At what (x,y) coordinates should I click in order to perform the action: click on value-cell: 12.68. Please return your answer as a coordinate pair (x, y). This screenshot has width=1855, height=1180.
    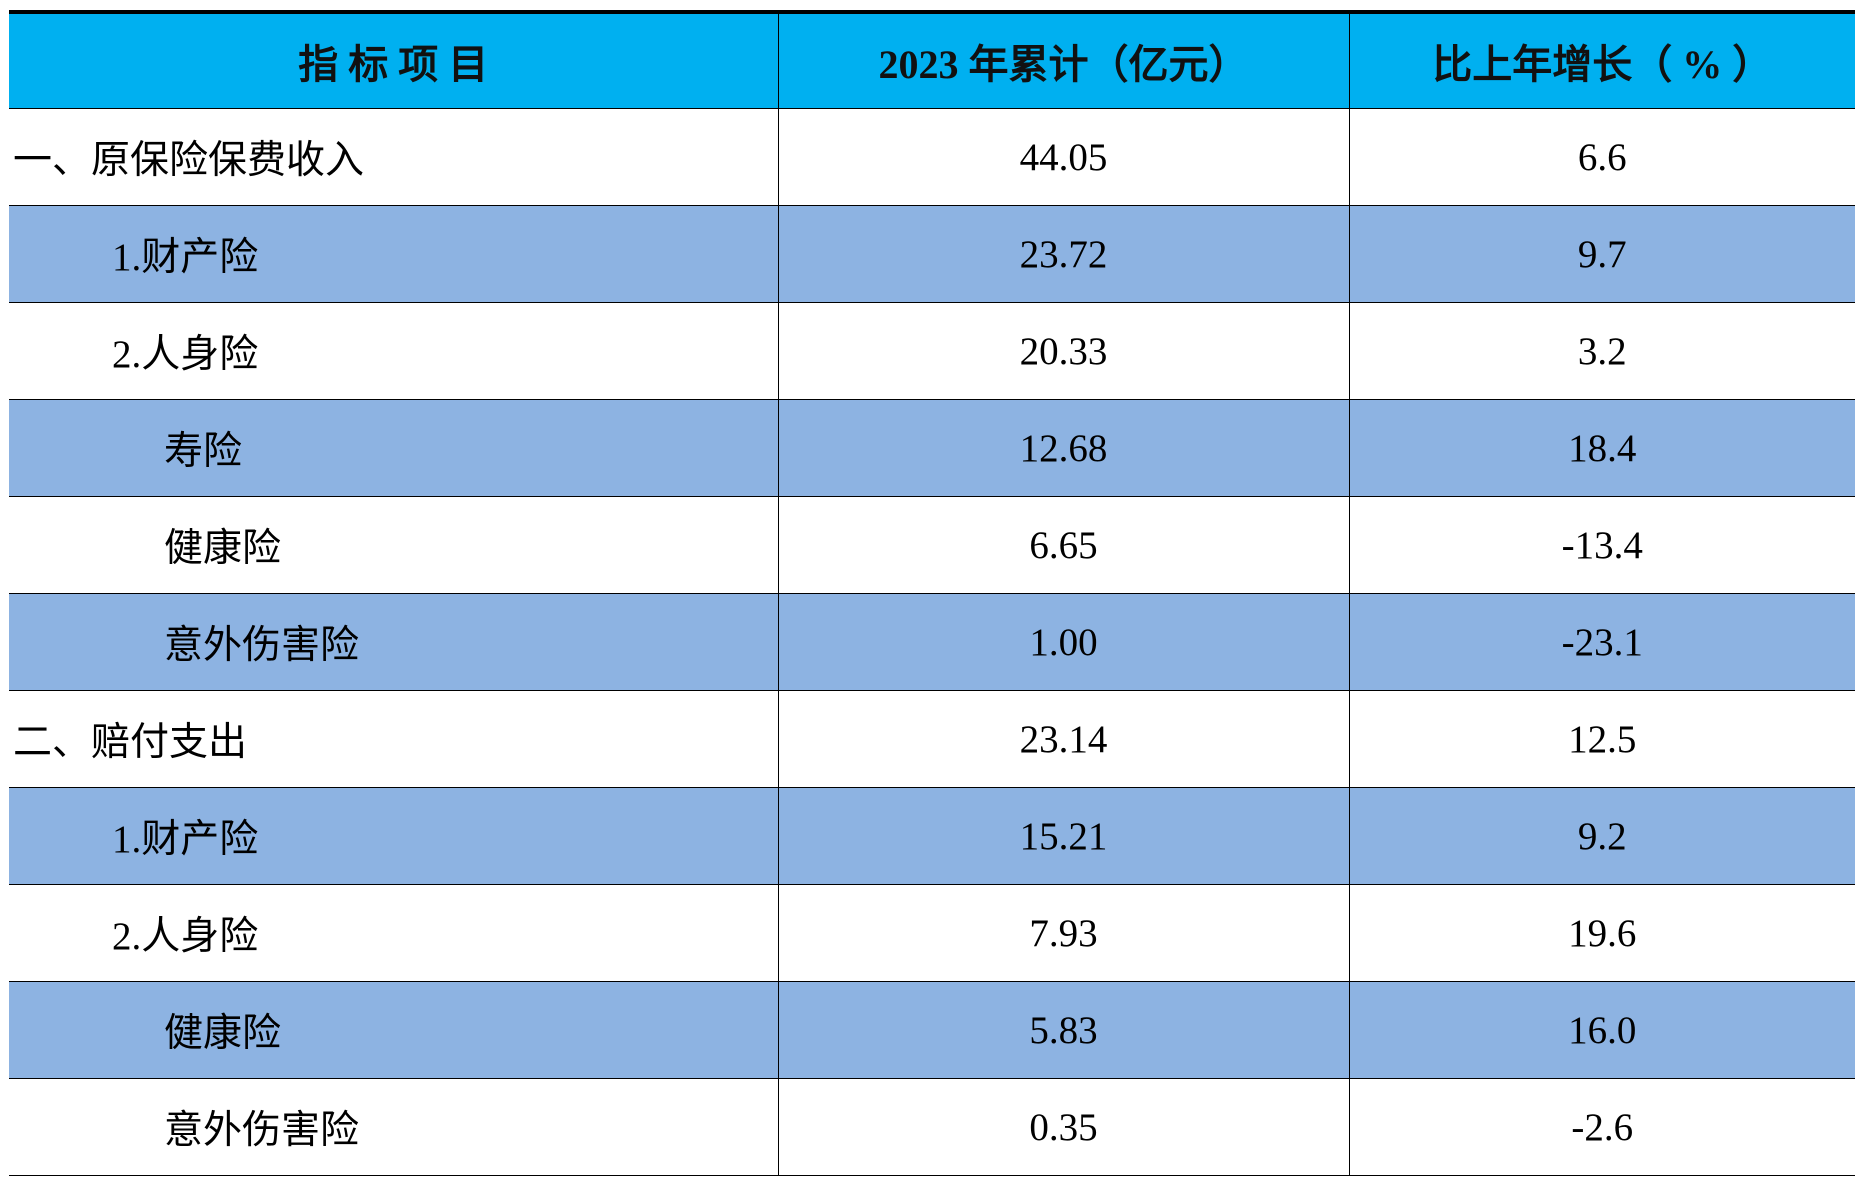
    Looking at the image, I should click on (1063, 448).